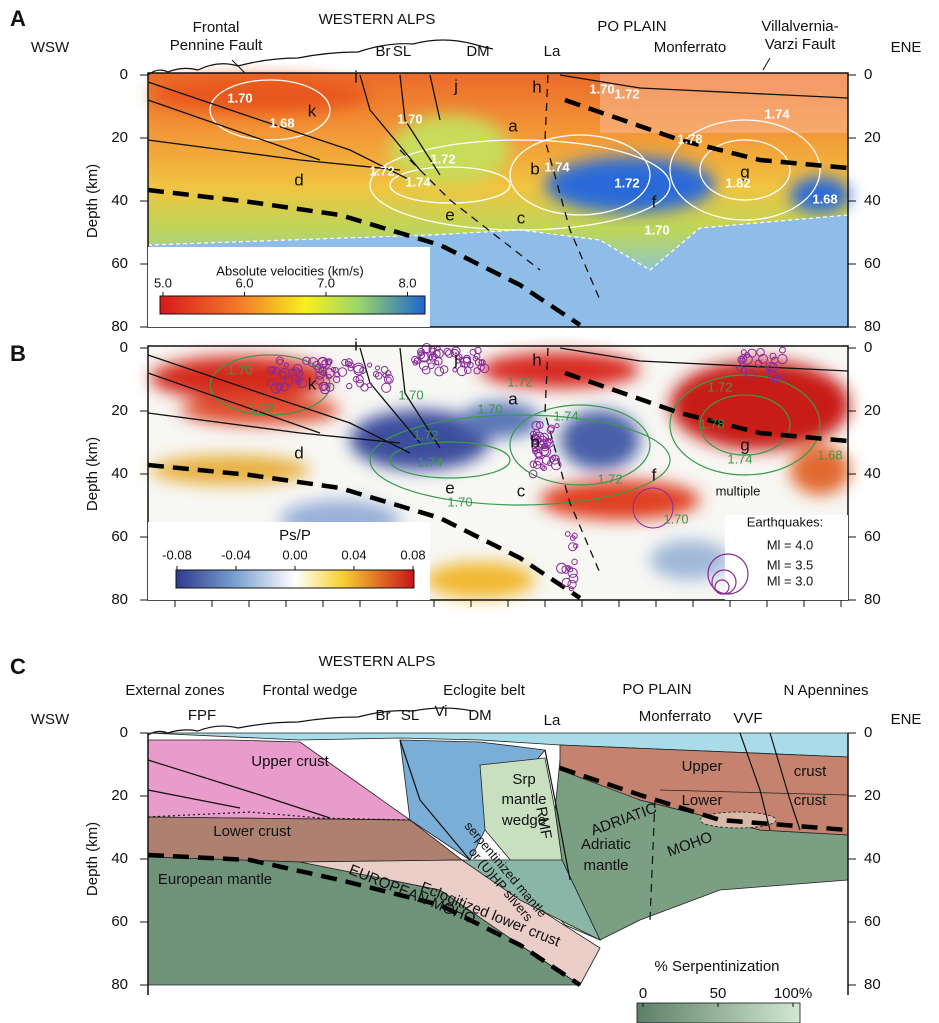 The width and height of the screenshot is (939, 1023). I want to click on feature-letter: i, so click(356, 76).